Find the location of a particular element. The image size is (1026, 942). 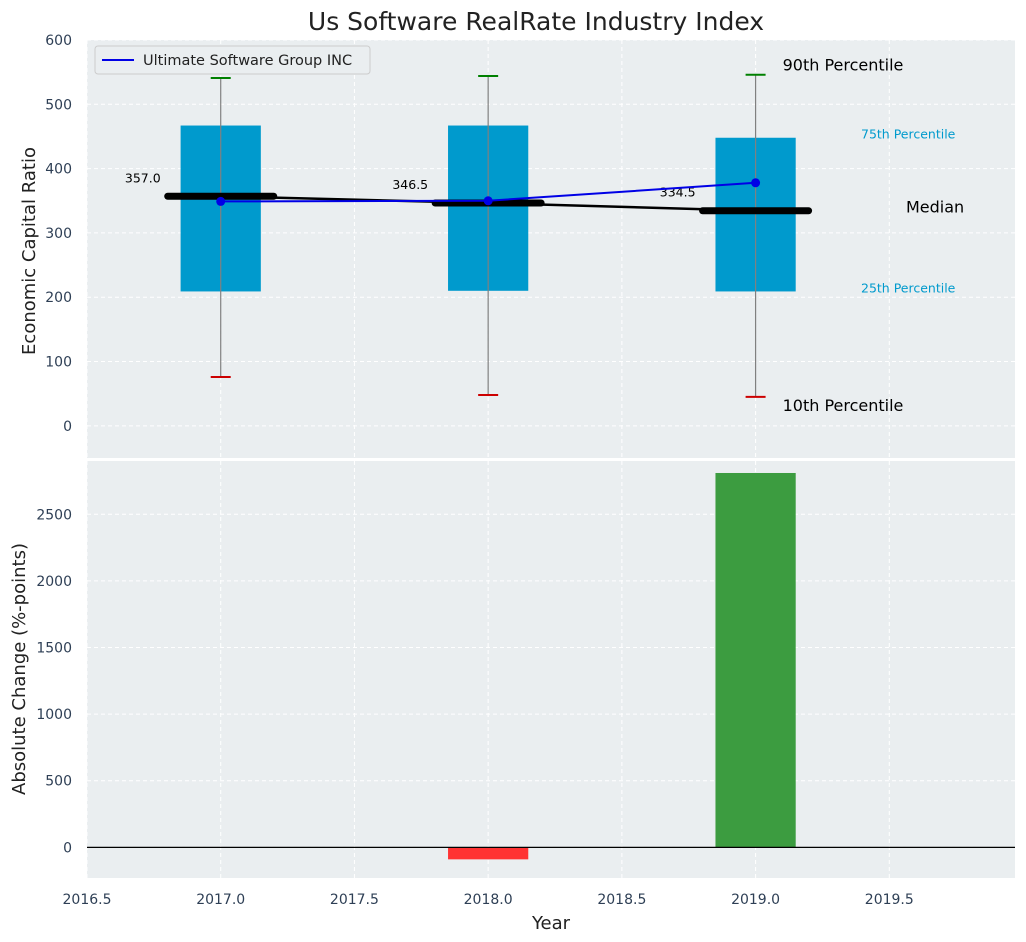

bottom-y-tick-label: 0 is located at coordinates (67, 848).